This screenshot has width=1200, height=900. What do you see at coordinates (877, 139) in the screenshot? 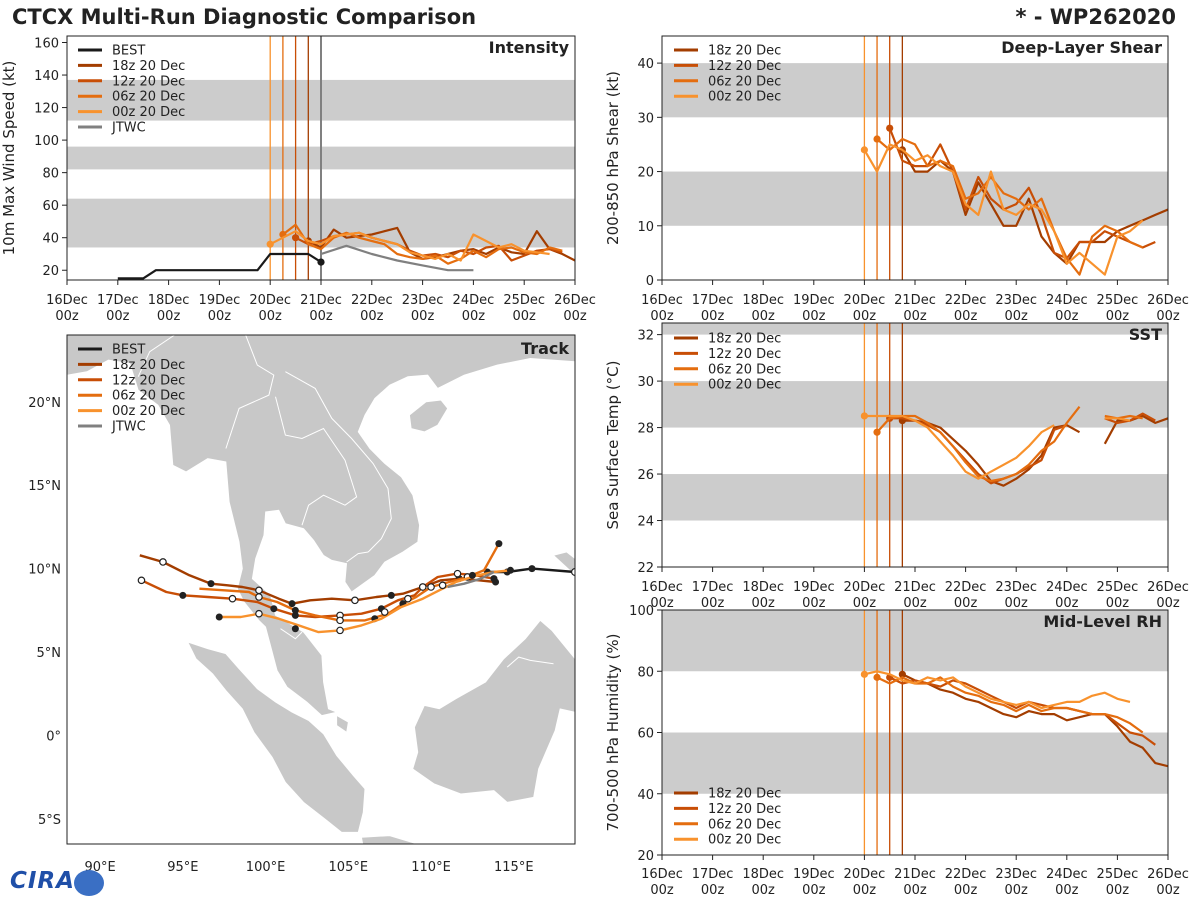
I see `series-point-run06` at bounding box center [877, 139].